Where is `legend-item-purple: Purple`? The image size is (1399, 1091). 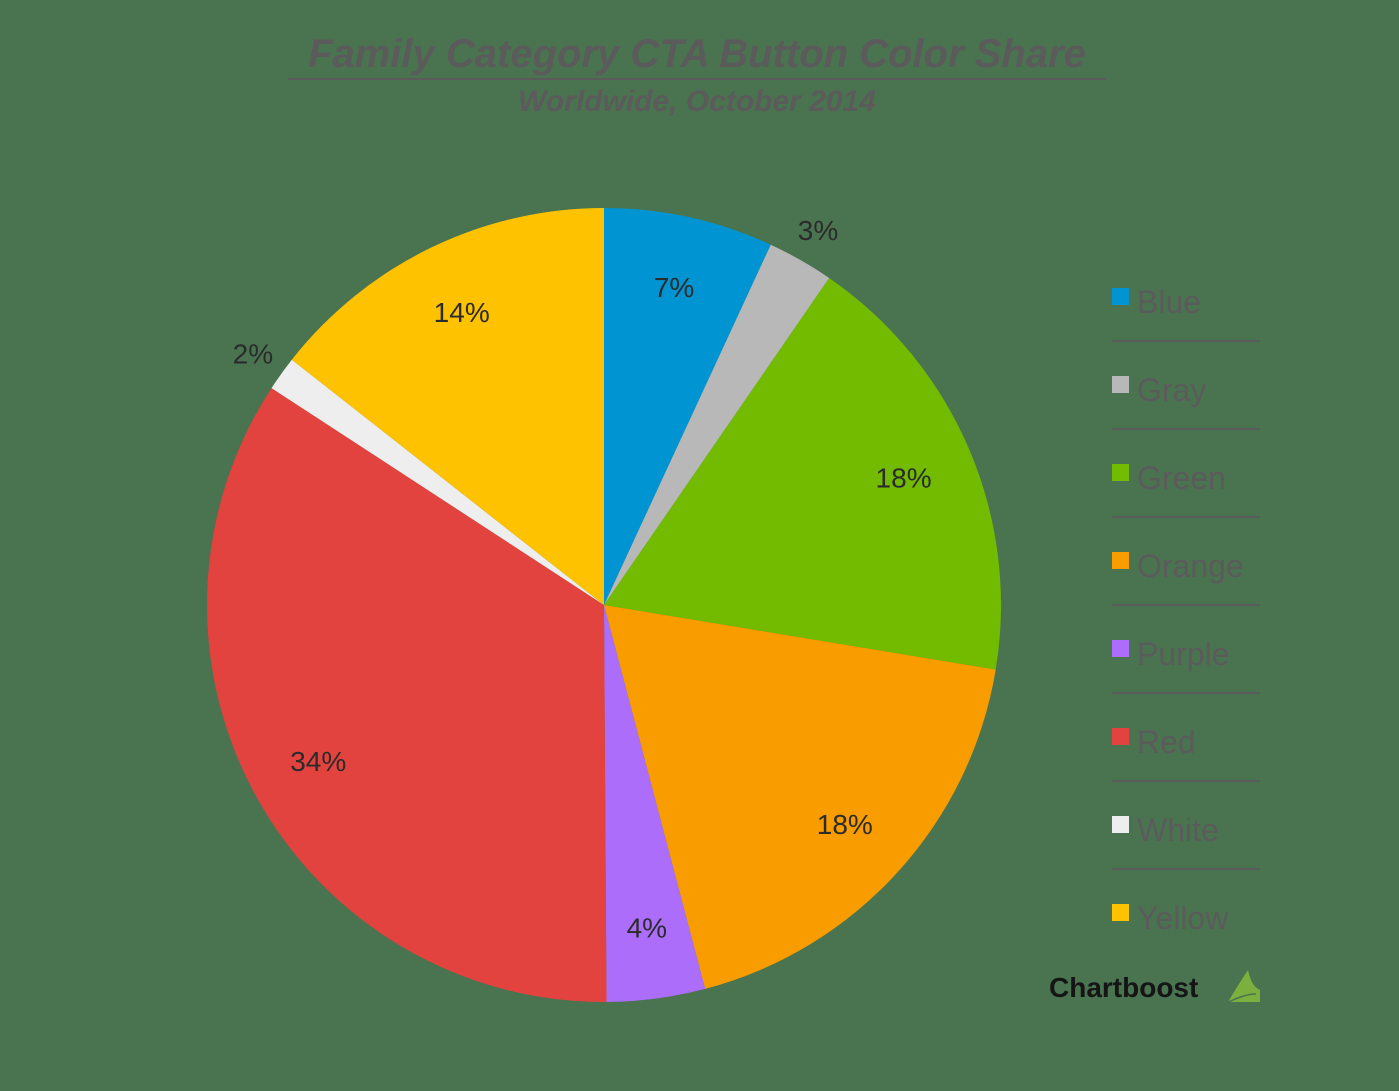 legend-item-purple: Purple is located at coordinates (1186, 676).